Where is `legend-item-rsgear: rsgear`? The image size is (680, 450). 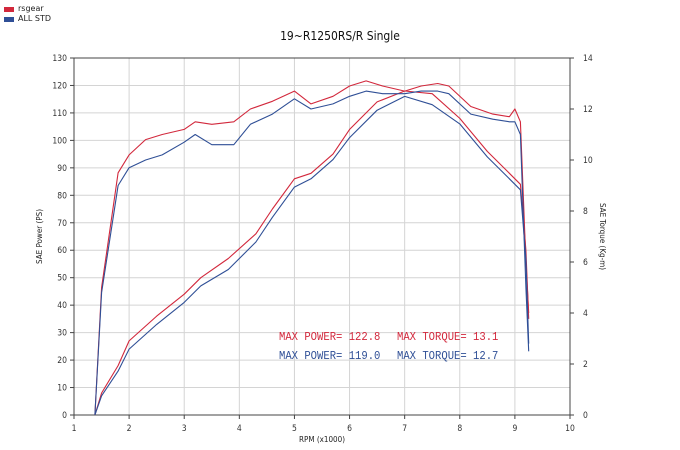 legend-item-rsgear: rsgear is located at coordinates (27, 9).